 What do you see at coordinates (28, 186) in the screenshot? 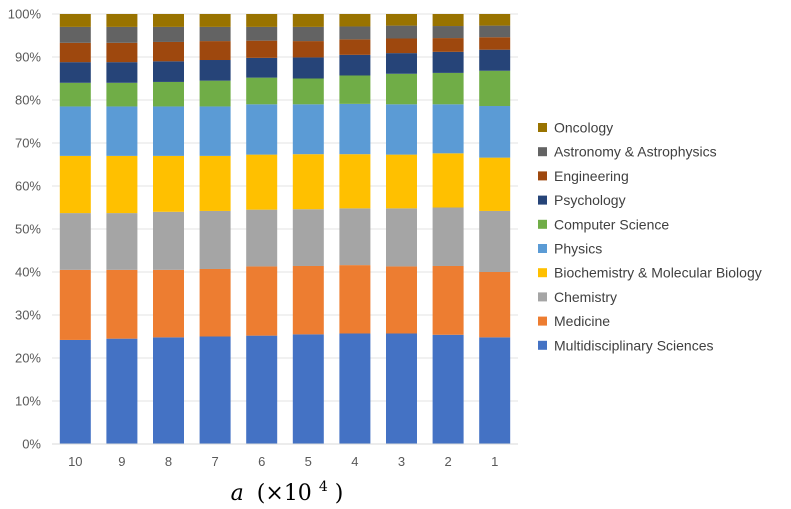
I see `y-tick-label: 60%` at bounding box center [28, 186].